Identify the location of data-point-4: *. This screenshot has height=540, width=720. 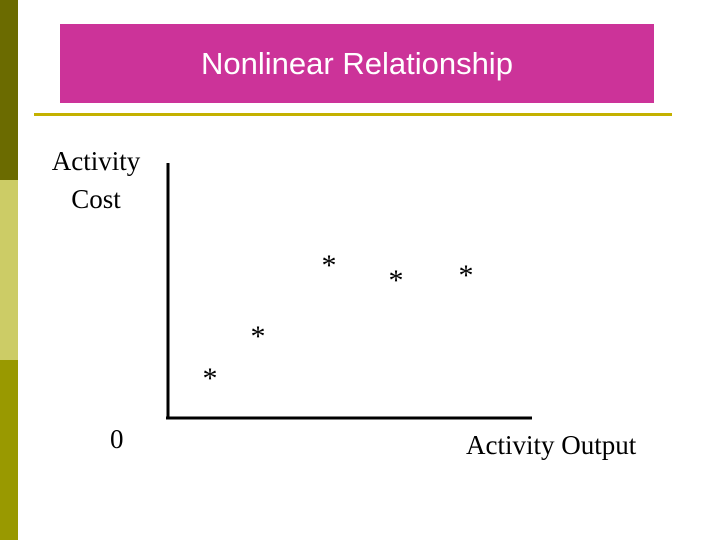
(396, 280).